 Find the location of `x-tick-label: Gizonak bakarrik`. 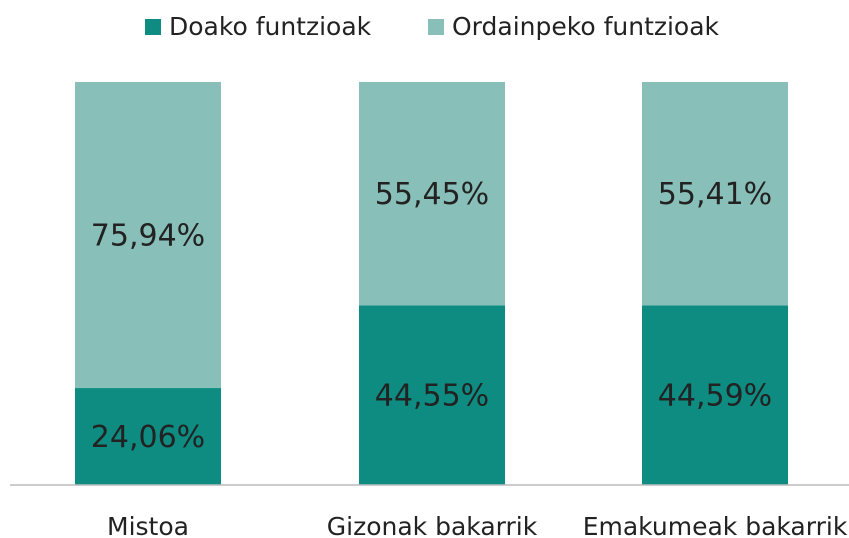

x-tick-label: Gizonak bakarrik is located at coordinates (432, 525).